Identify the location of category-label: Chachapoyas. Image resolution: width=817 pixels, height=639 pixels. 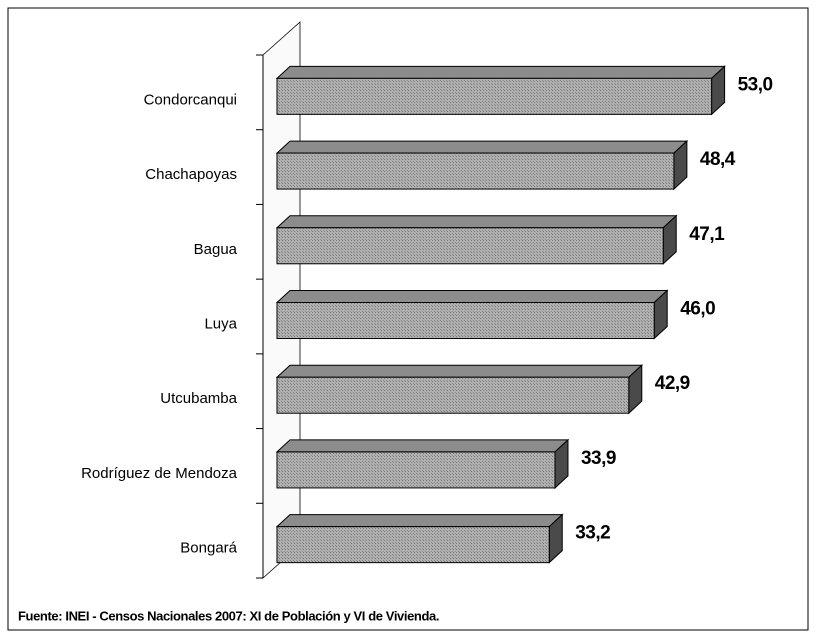
(191, 174).